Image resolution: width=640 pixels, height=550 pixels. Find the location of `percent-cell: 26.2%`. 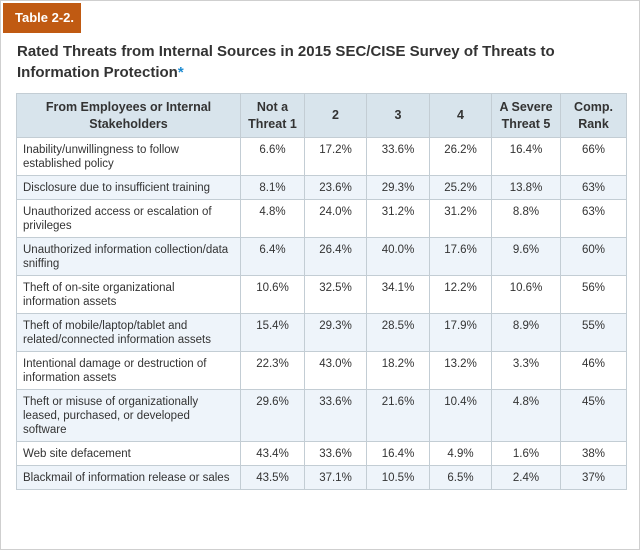

percent-cell: 26.2% is located at coordinates (460, 156).